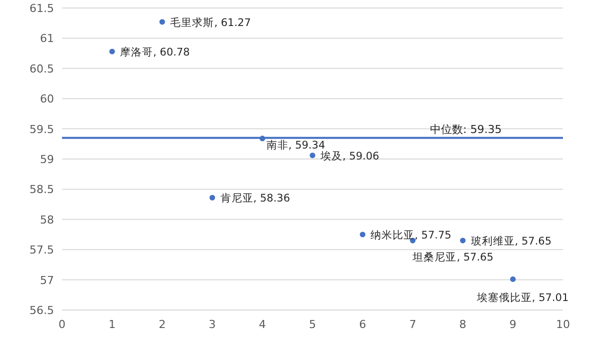 The image size is (600, 346). Describe the element at coordinates (42, 69) in the screenshot. I see `y-tick-label: 60.5` at that location.